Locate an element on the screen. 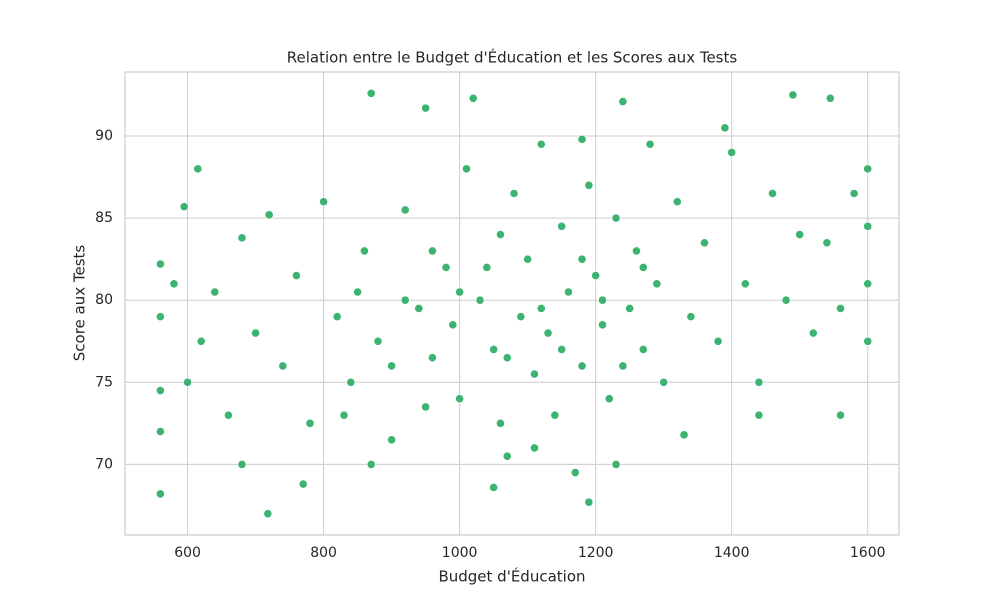  x-tick-label: 1600 is located at coordinates (868, 553).